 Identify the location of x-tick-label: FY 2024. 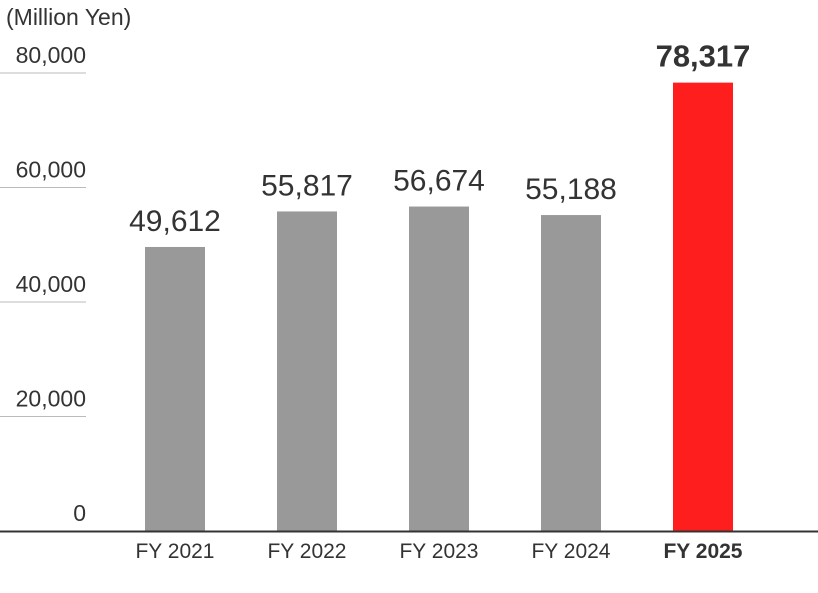
(570, 551).